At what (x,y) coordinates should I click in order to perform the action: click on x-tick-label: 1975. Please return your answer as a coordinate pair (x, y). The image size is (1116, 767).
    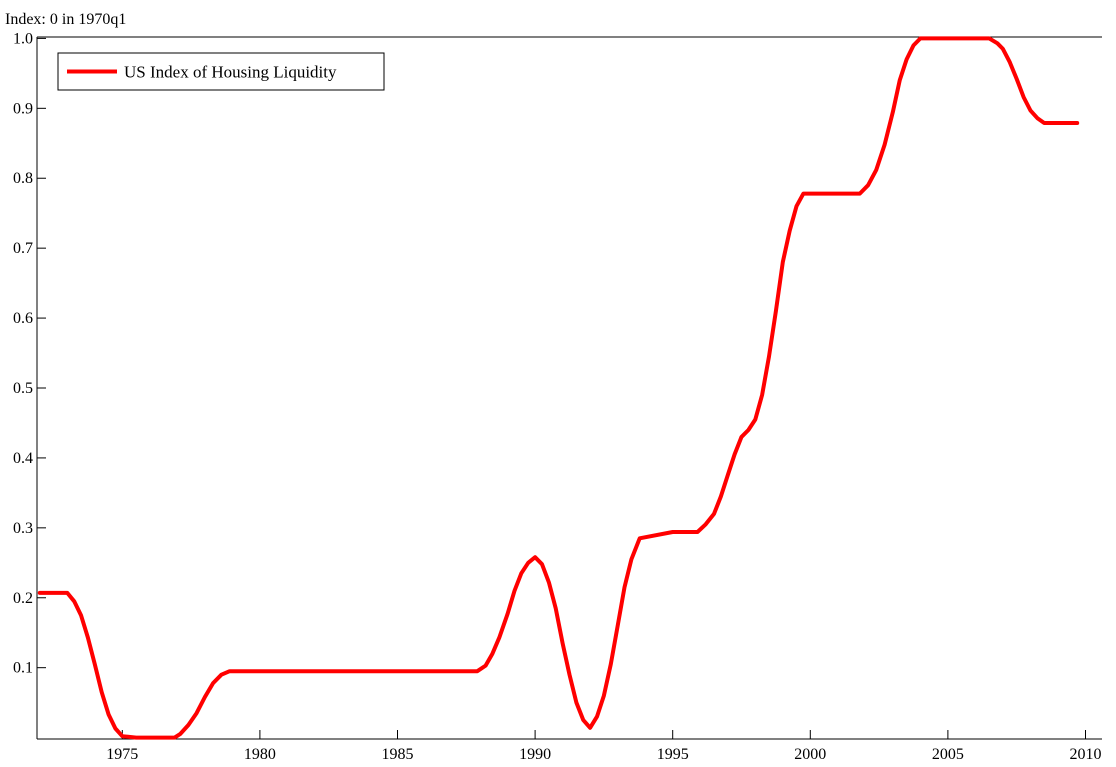
    Looking at the image, I should click on (122, 754).